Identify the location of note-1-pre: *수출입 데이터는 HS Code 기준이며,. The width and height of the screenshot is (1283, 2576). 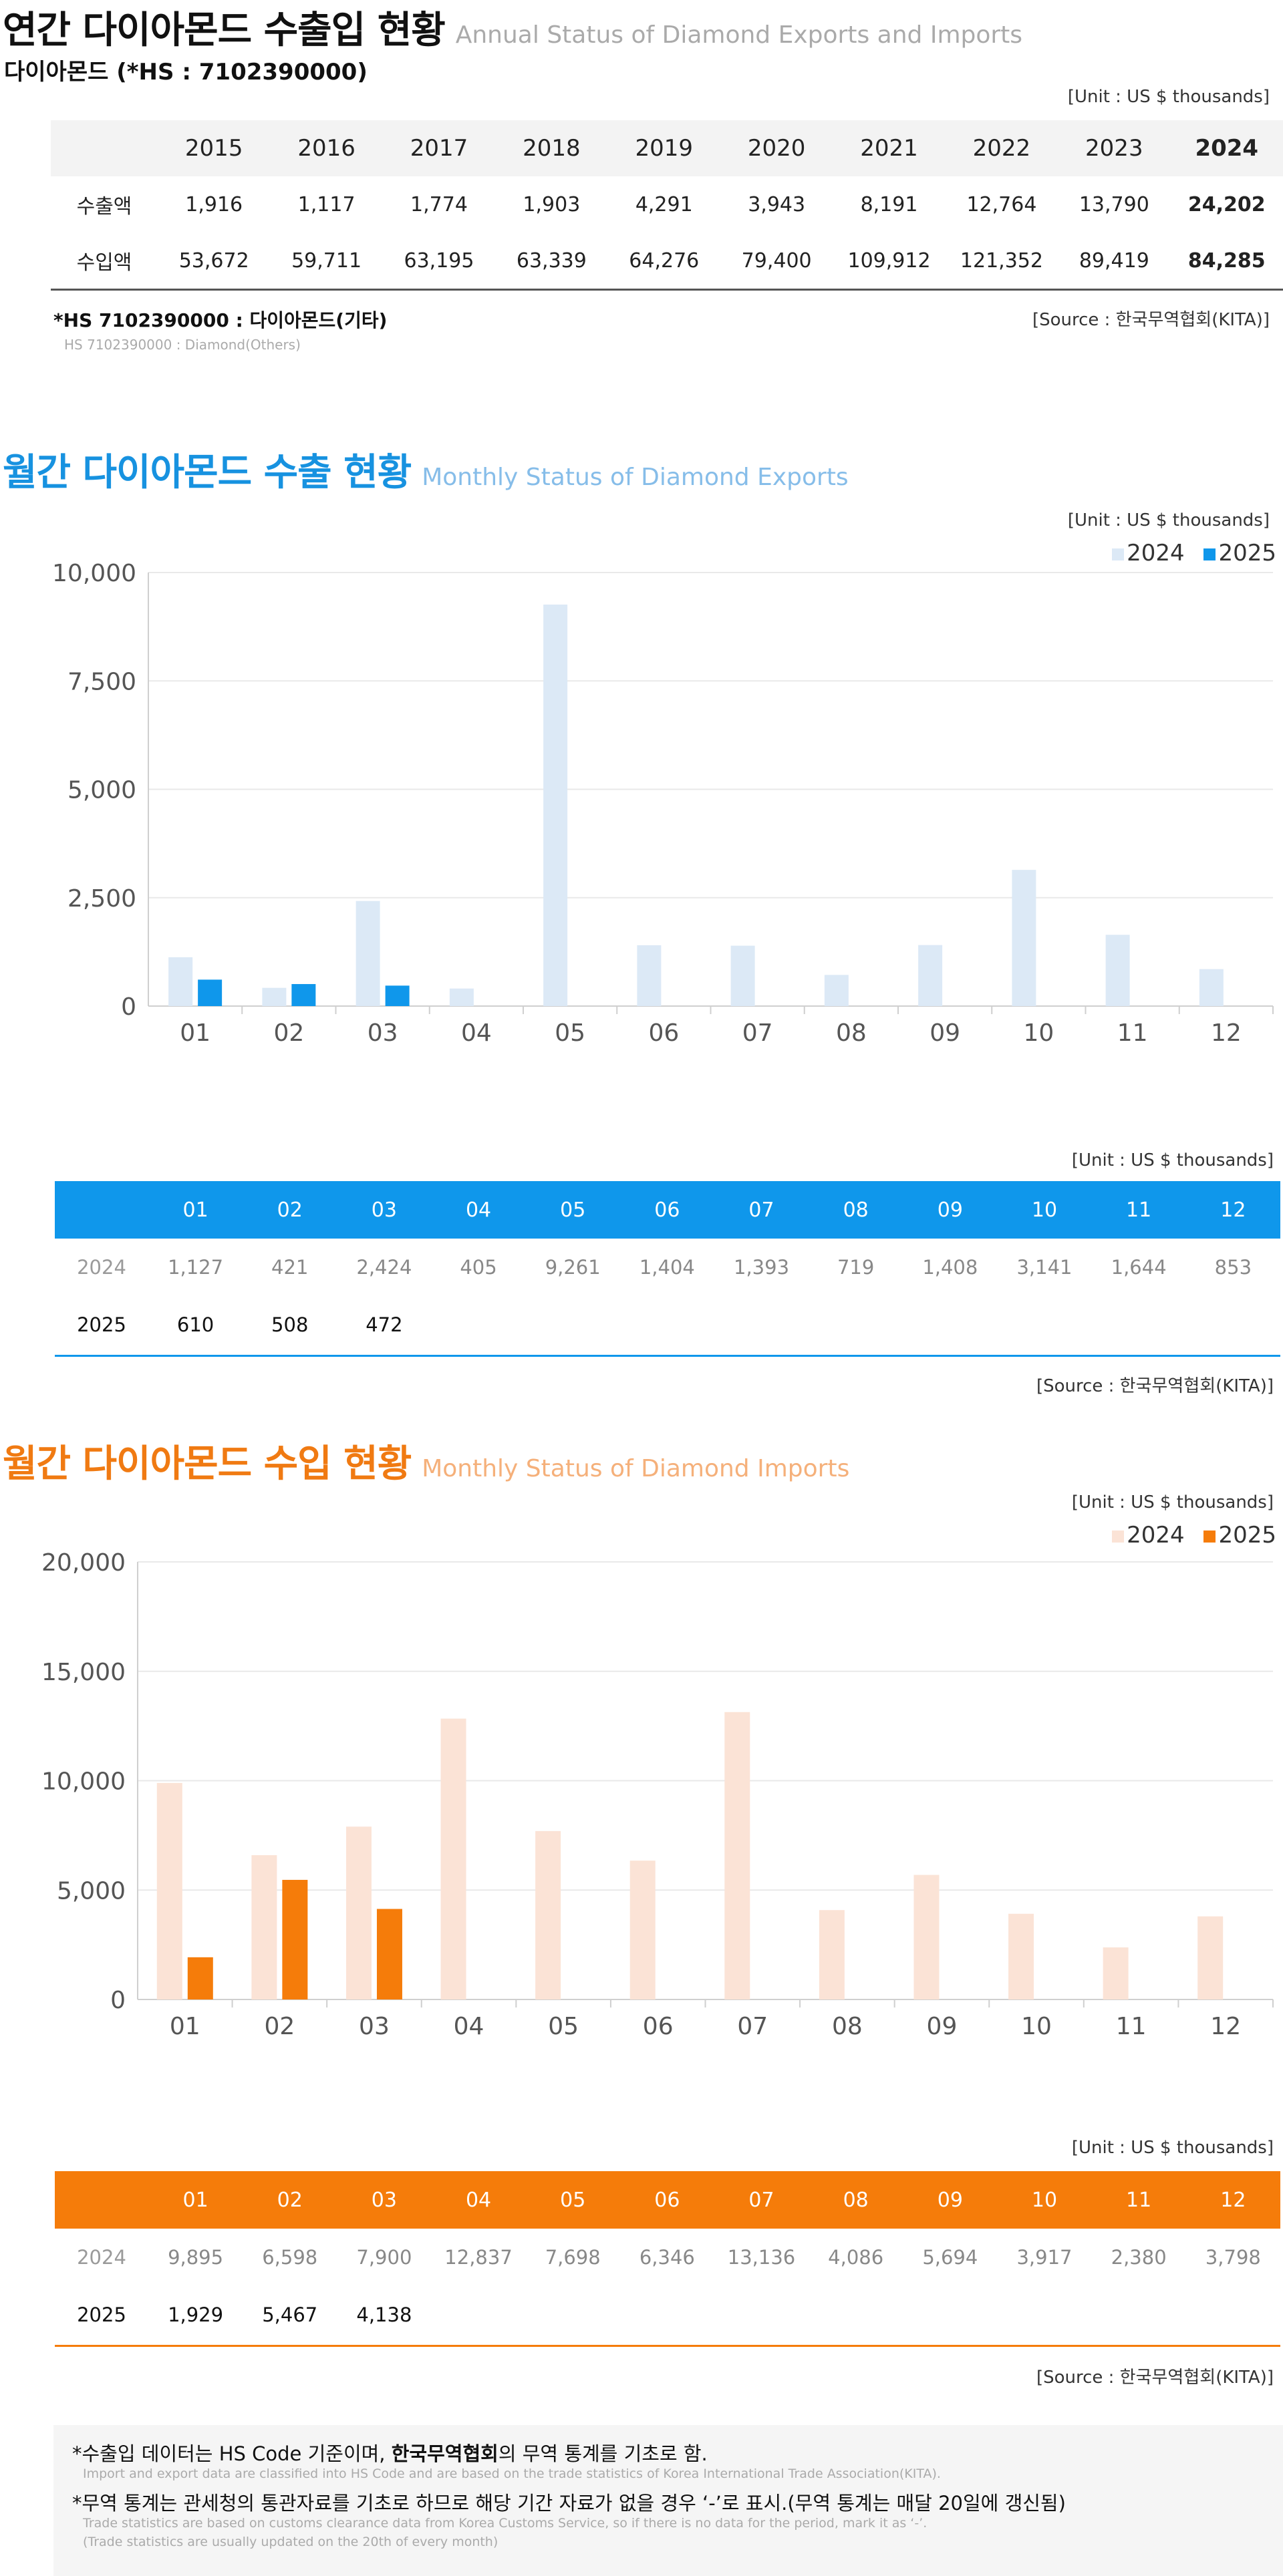
(232, 2453).